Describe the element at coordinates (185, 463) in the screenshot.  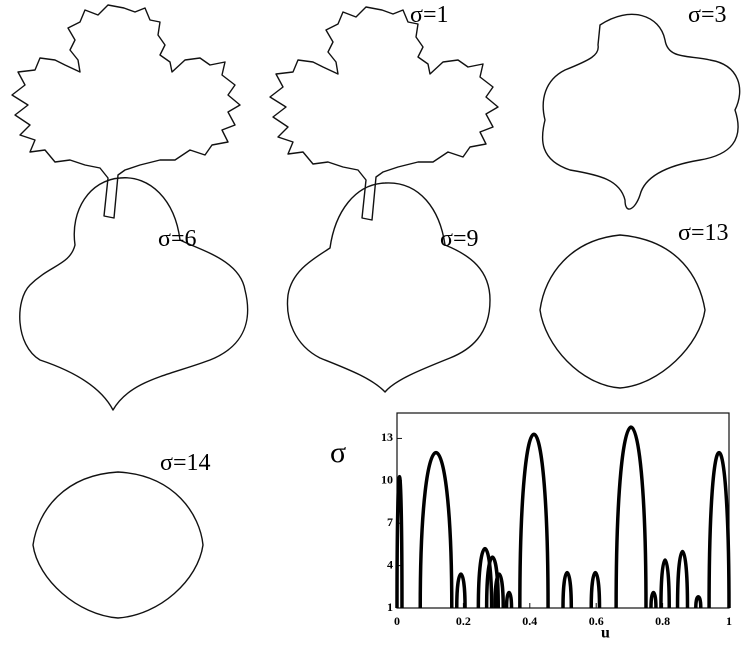
I see `shape-label: σ=14` at that location.